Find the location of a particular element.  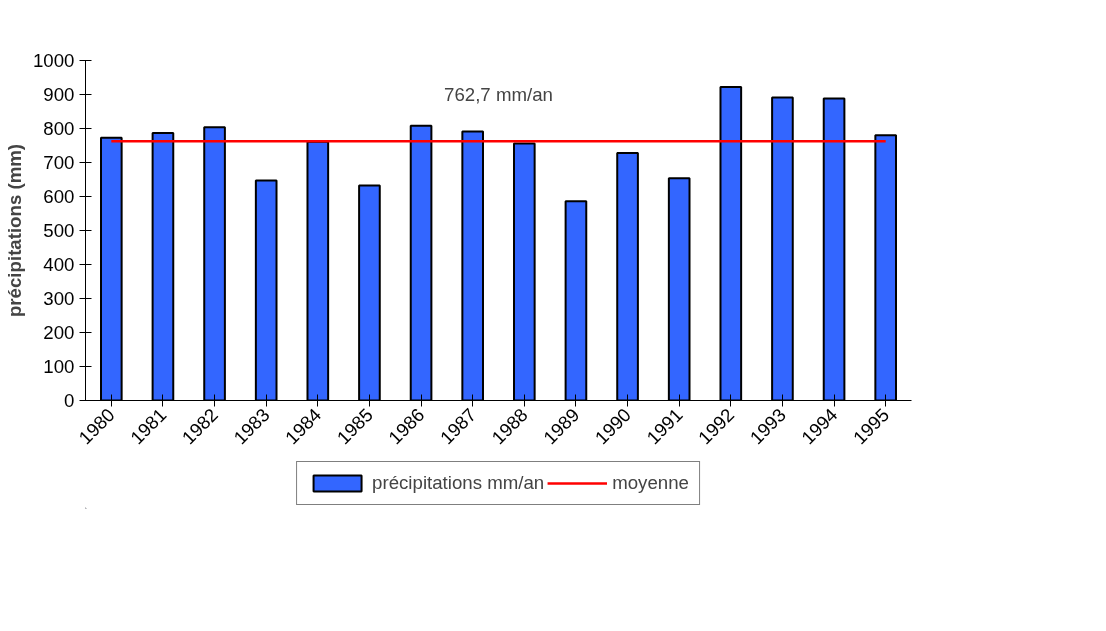

annotation: 762,7 mm/an is located at coordinates (498, 94).